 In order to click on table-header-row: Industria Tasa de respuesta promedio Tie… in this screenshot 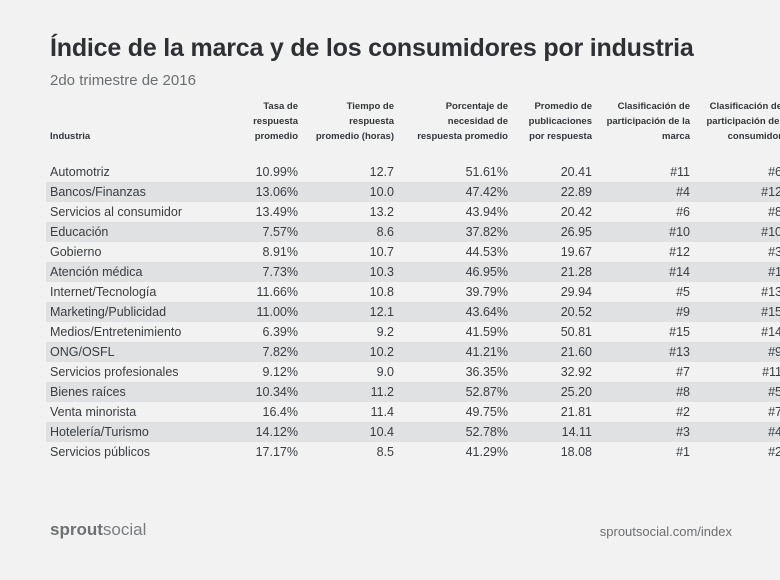, I will do `click(413, 130)`.